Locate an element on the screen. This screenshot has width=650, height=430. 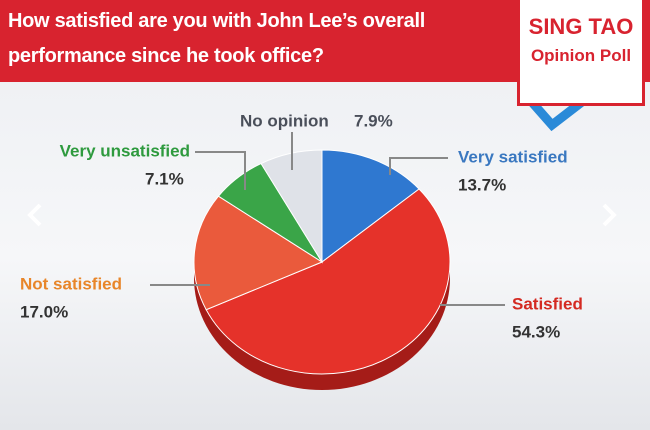
value-label: 7.9% is located at coordinates (373, 120).